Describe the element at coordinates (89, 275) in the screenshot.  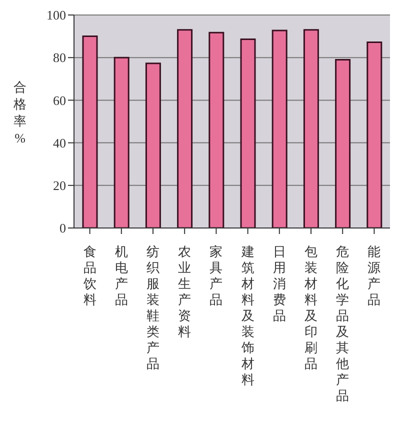
I see `x-tick-label: 食品饮料` at that location.